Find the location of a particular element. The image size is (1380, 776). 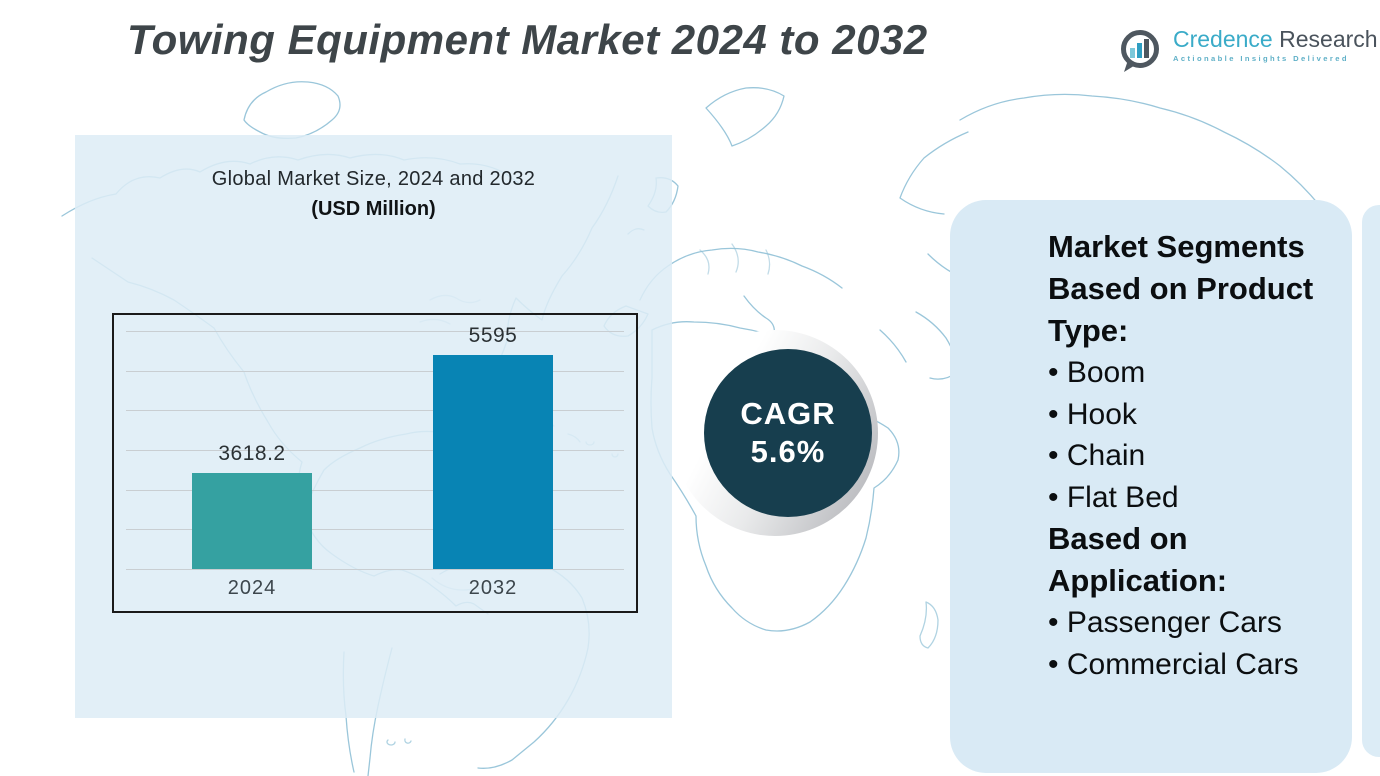

cagr-label: CAGR is located at coordinates (788, 414).